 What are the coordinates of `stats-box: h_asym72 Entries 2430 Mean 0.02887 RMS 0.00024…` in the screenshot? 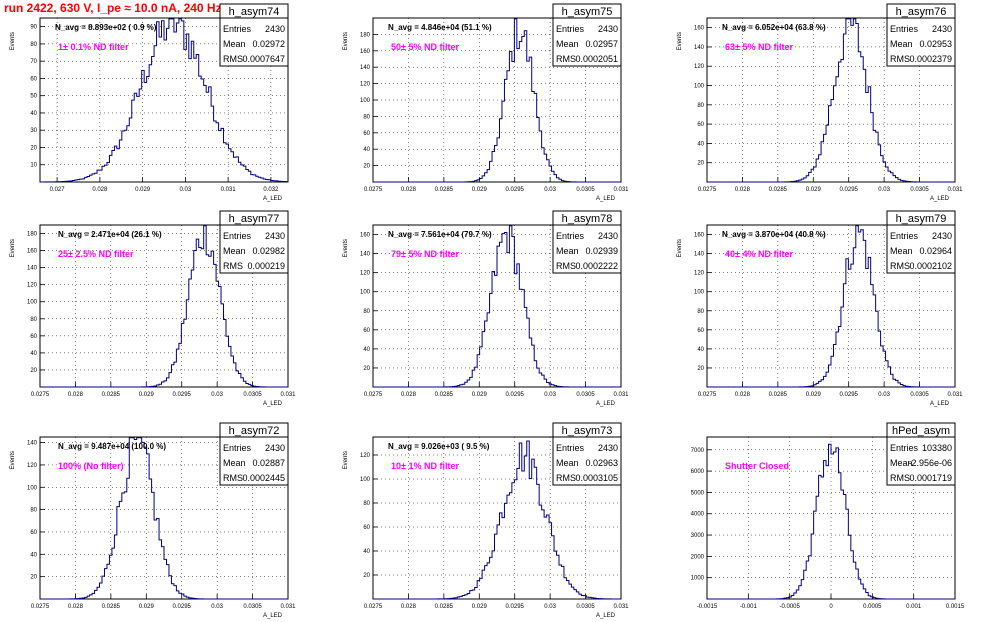 It's located at (254, 454).